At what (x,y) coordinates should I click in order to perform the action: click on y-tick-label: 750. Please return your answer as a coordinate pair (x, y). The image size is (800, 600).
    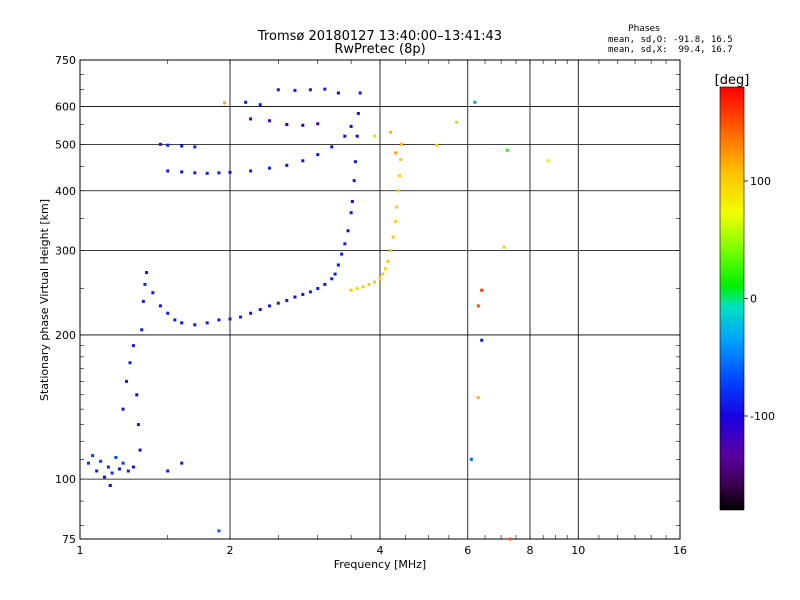
    Looking at the image, I should click on (65, 60).